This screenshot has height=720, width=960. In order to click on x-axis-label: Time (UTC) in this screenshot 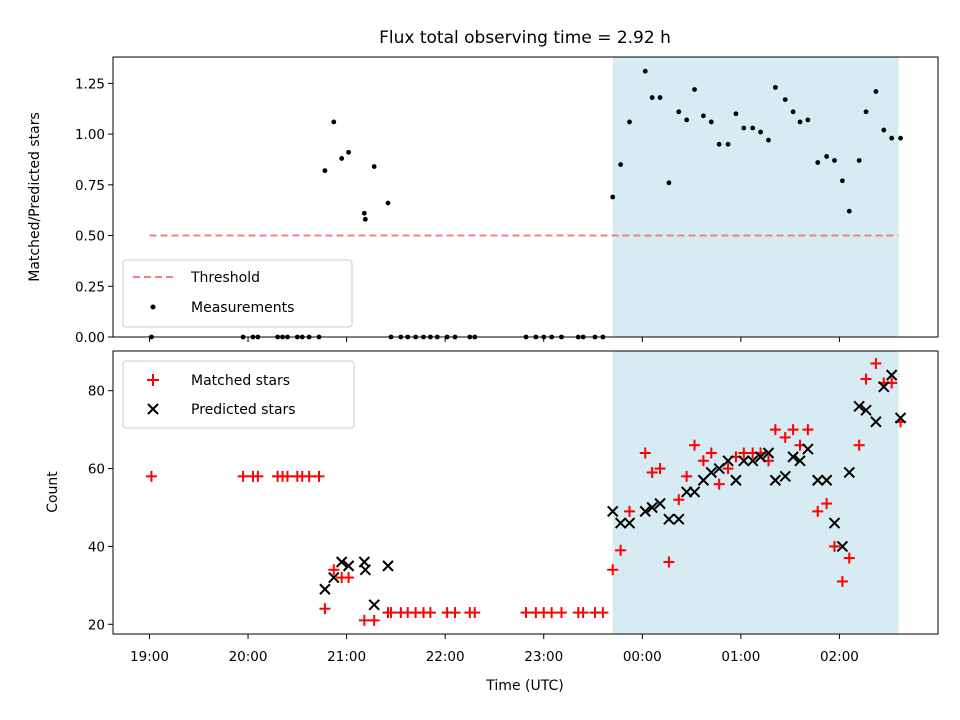, I will do `click(524, 686)`.